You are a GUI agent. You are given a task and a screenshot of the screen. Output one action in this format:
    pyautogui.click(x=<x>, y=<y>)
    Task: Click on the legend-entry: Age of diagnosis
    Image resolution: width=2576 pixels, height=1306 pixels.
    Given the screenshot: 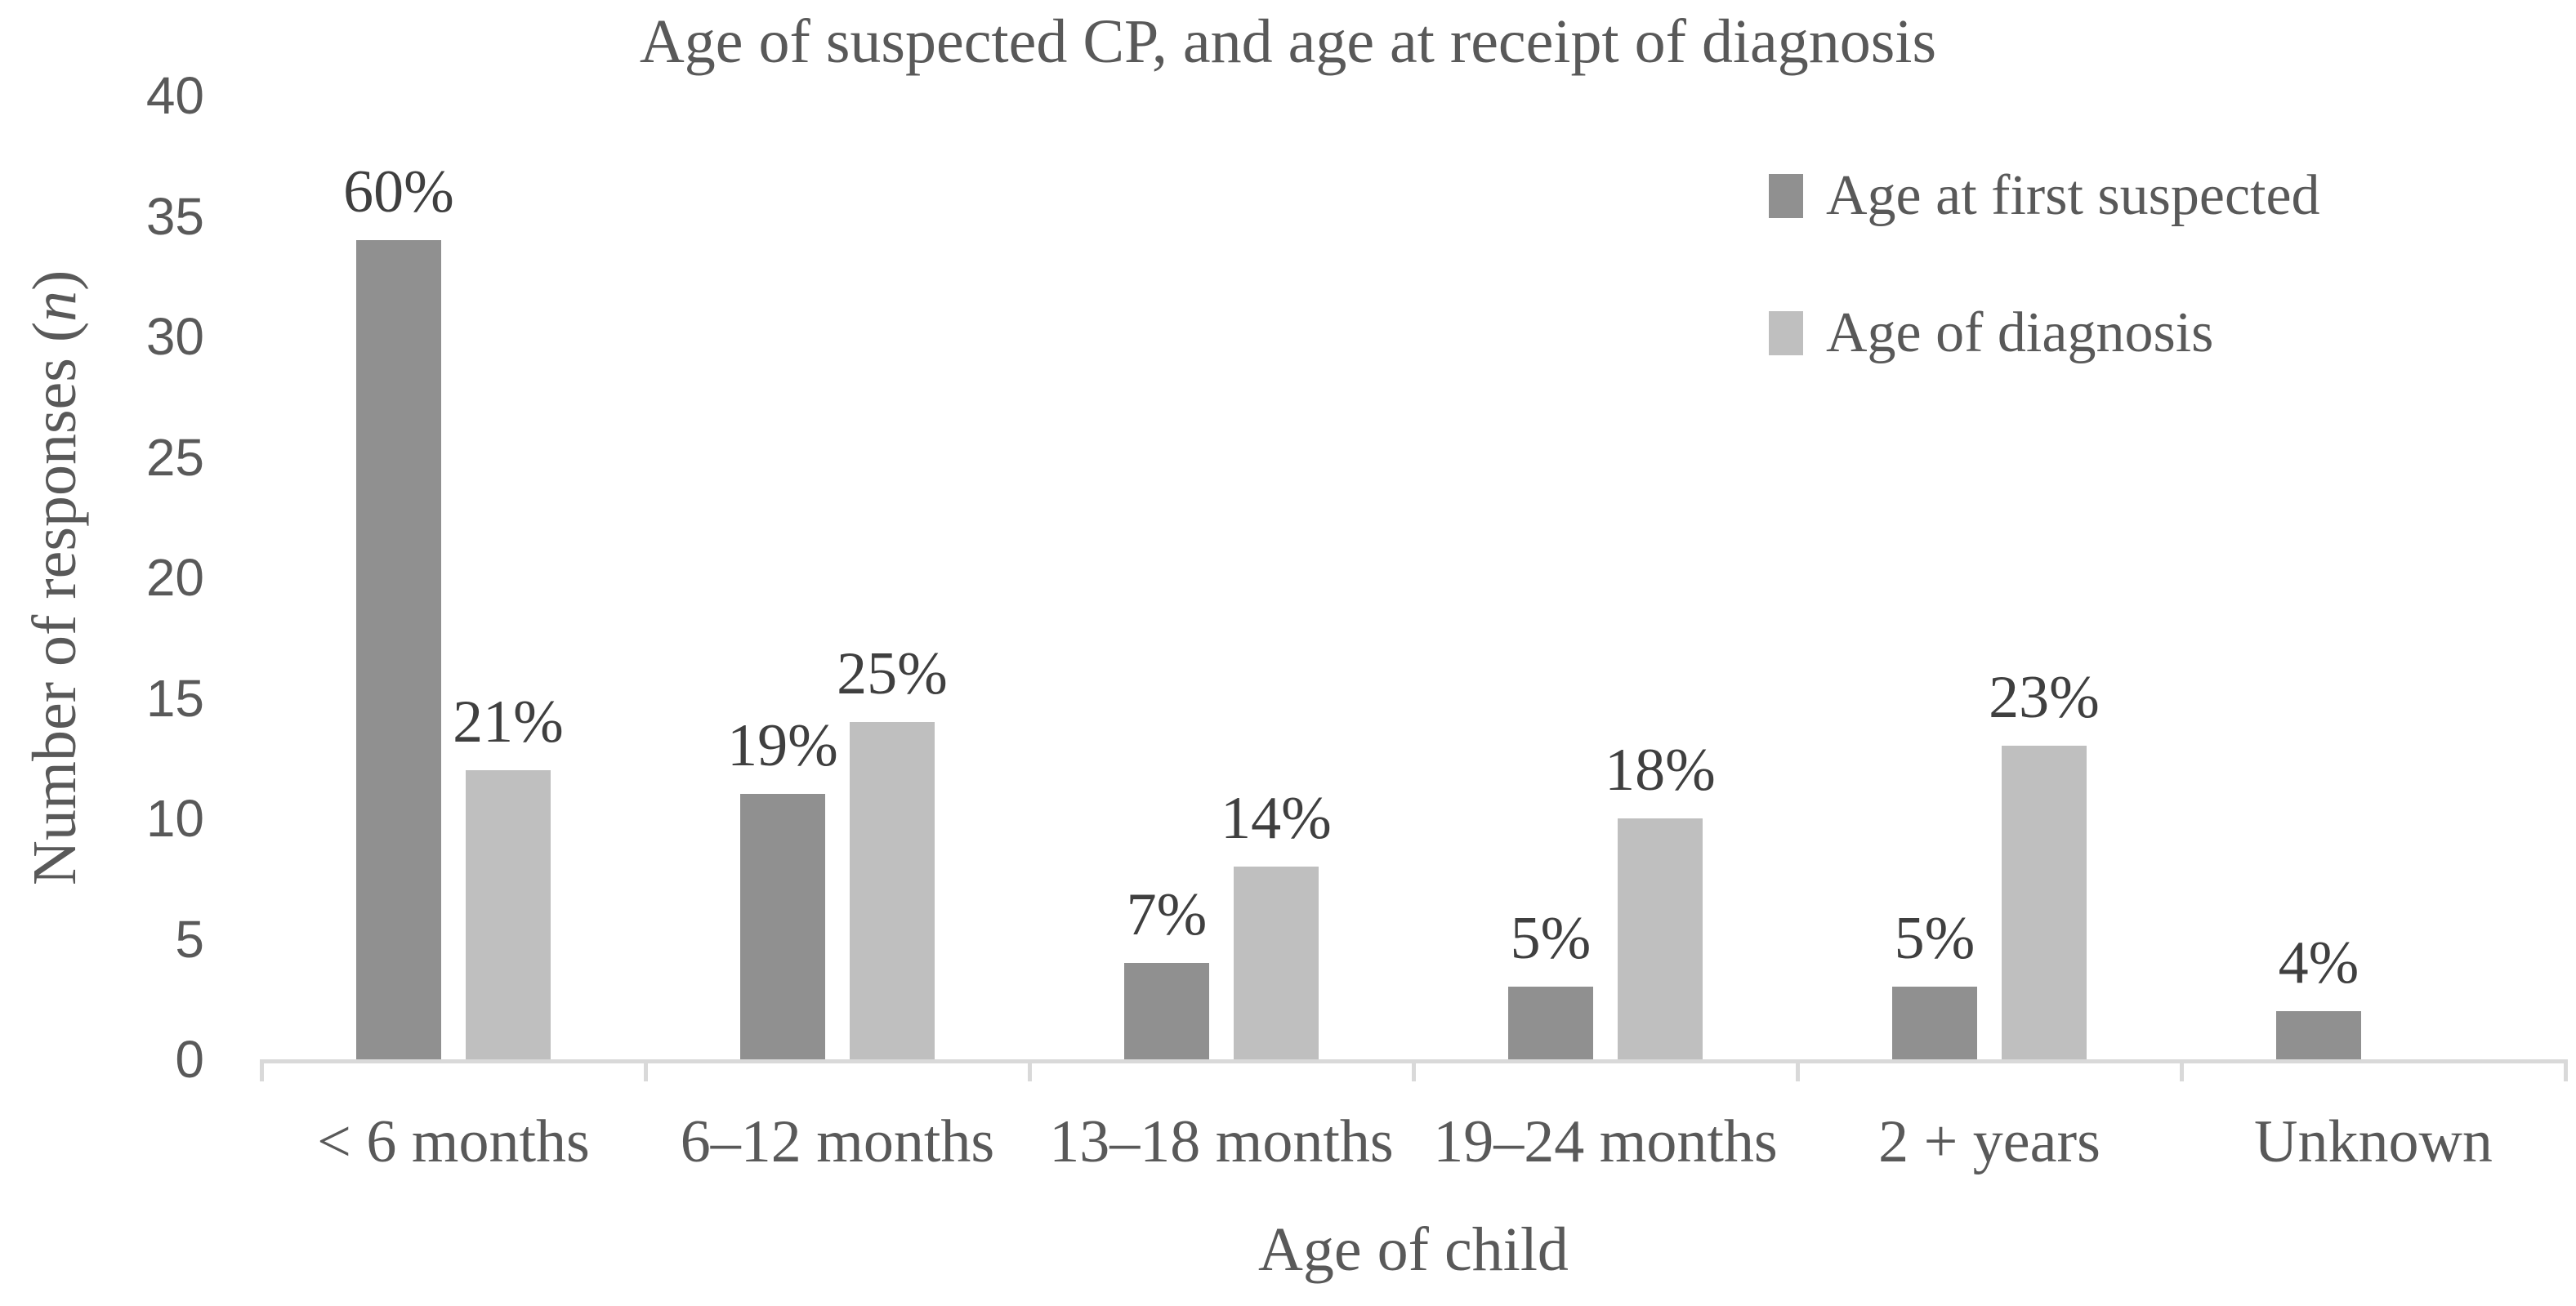 What is the action you would take?
    pyautogui.click(x=2045, y=333)
    